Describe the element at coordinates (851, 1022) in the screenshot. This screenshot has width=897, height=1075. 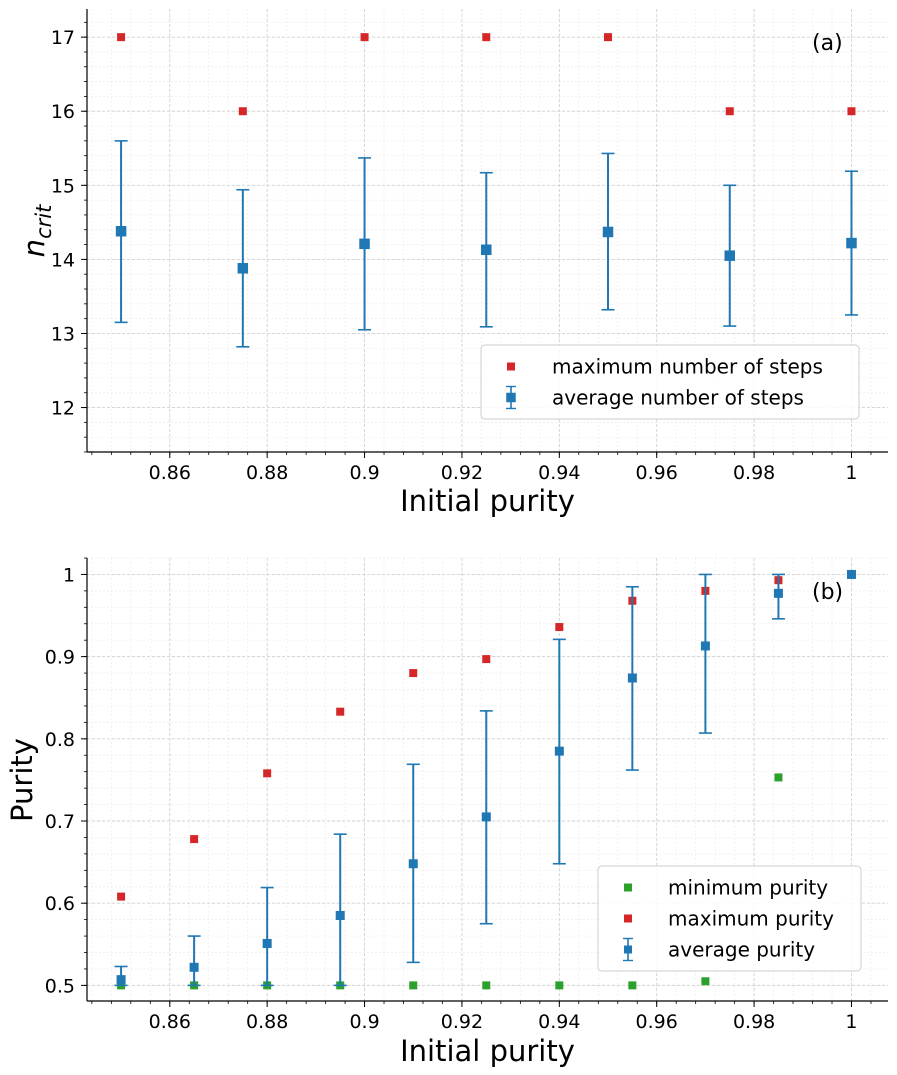
I see `panel-b-x-tick-label: 1` at that location.